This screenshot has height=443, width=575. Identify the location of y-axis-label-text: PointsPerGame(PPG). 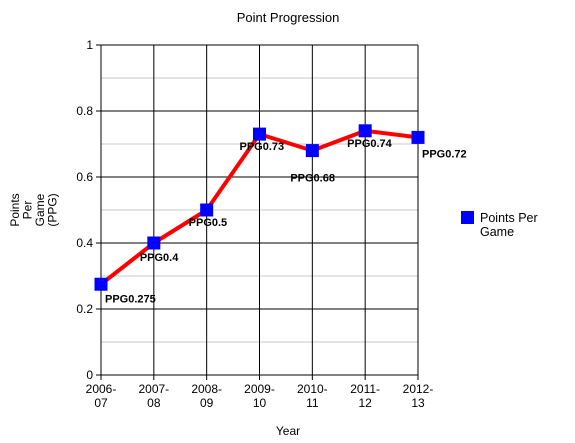
(34, 209).